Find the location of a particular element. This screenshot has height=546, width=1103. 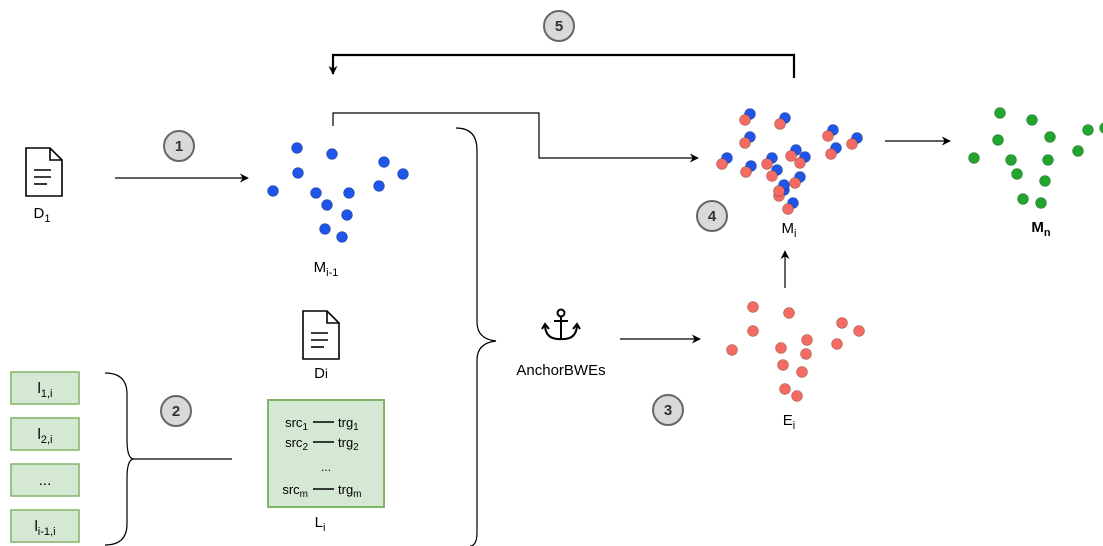

lexicon-pair: src1 trg1 is located at coordinates (322, 424).